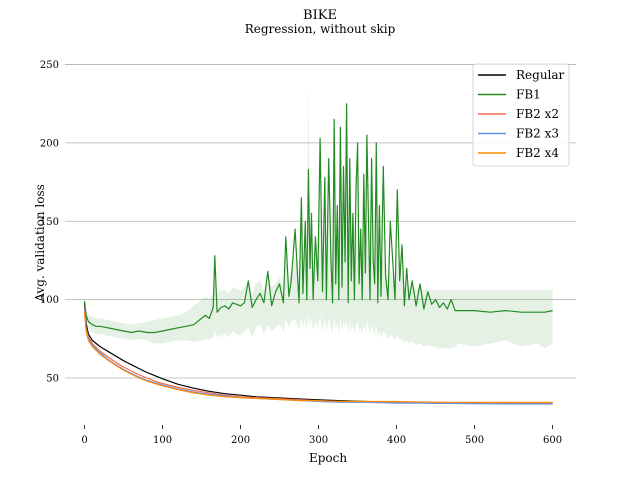 This screenshot has height=480, width=640. Describe the element at coordinates (320, 15) in the screenshot. I see `chart-title: BIKE` at that location.